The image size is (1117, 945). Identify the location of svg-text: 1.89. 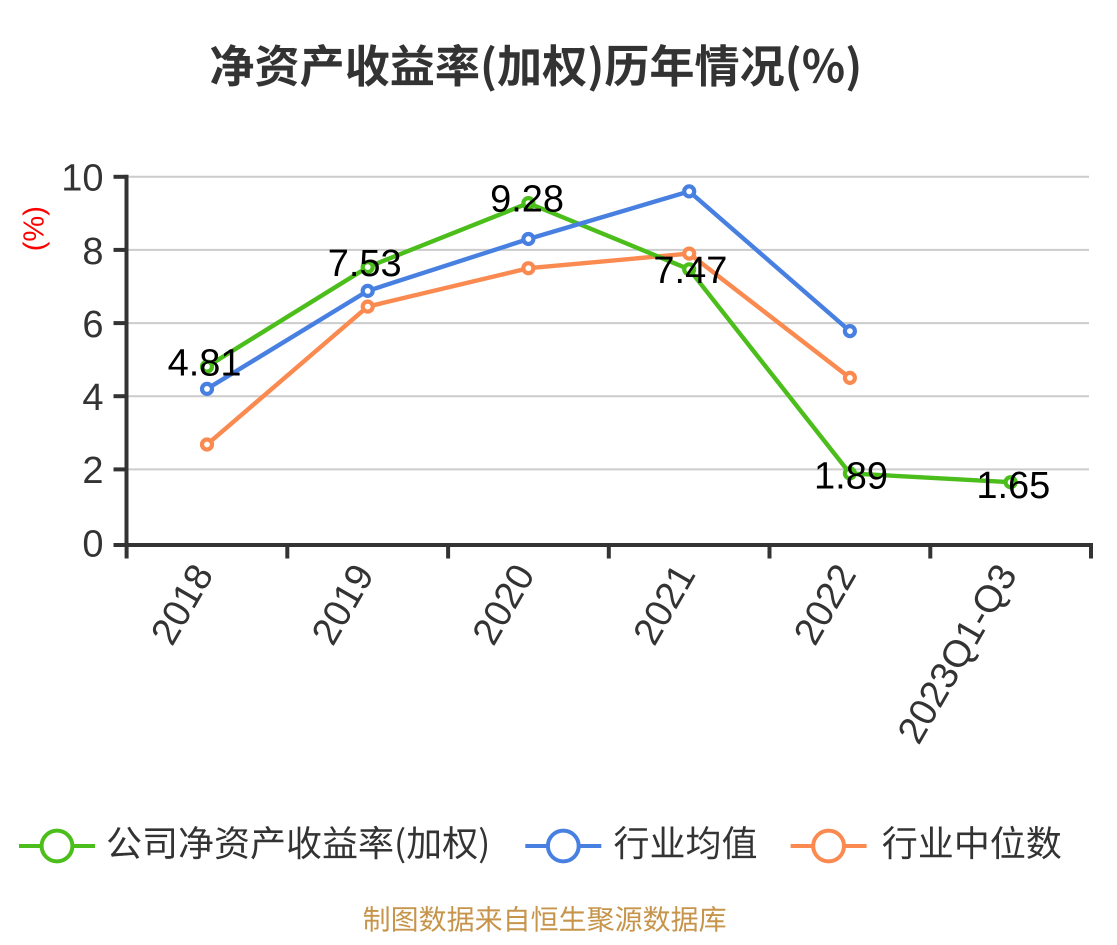
(851, 477).